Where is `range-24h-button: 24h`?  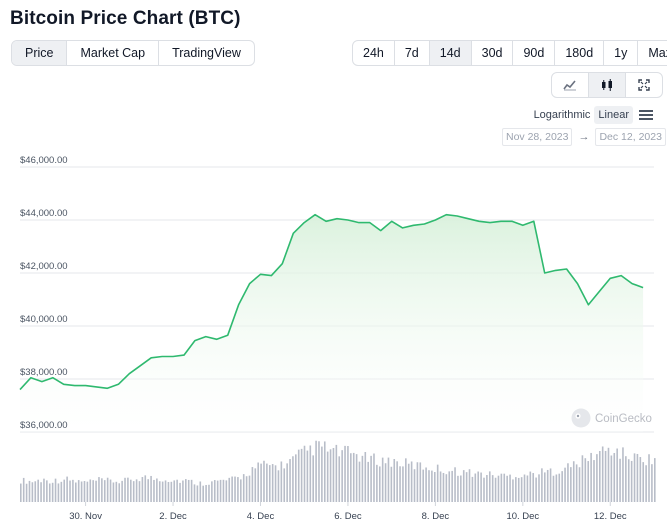
range-24h-button: 24h is located at coordinates (374, 53).